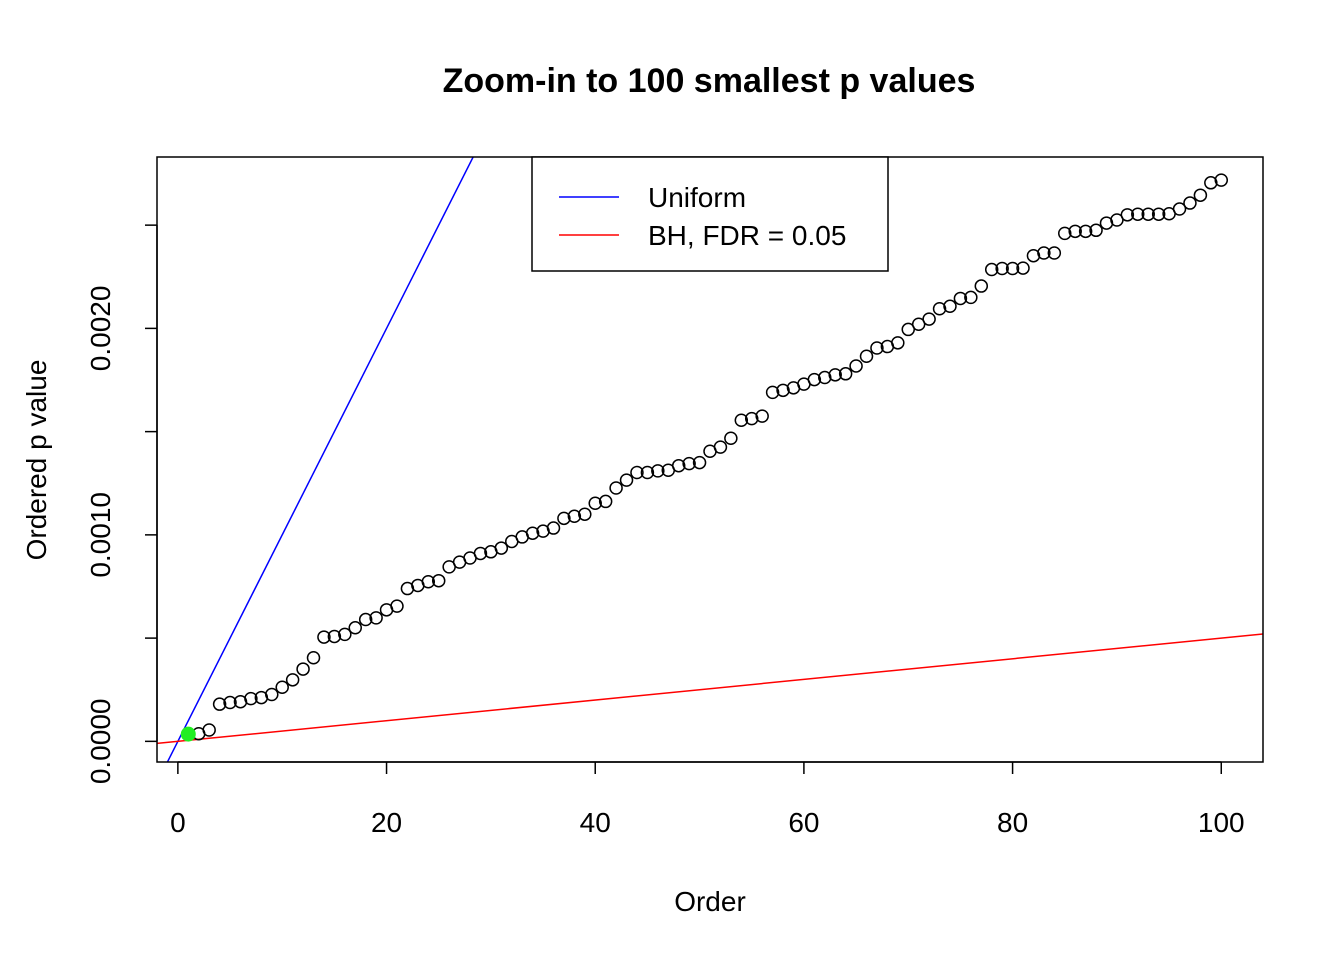 This screenshot has height=960, width=1344. What do you see at coordinates (747, 235) in the screenshot?
I see `legend-bh-label: BH, FDR = 0.05` at bounding box center [747, 235].